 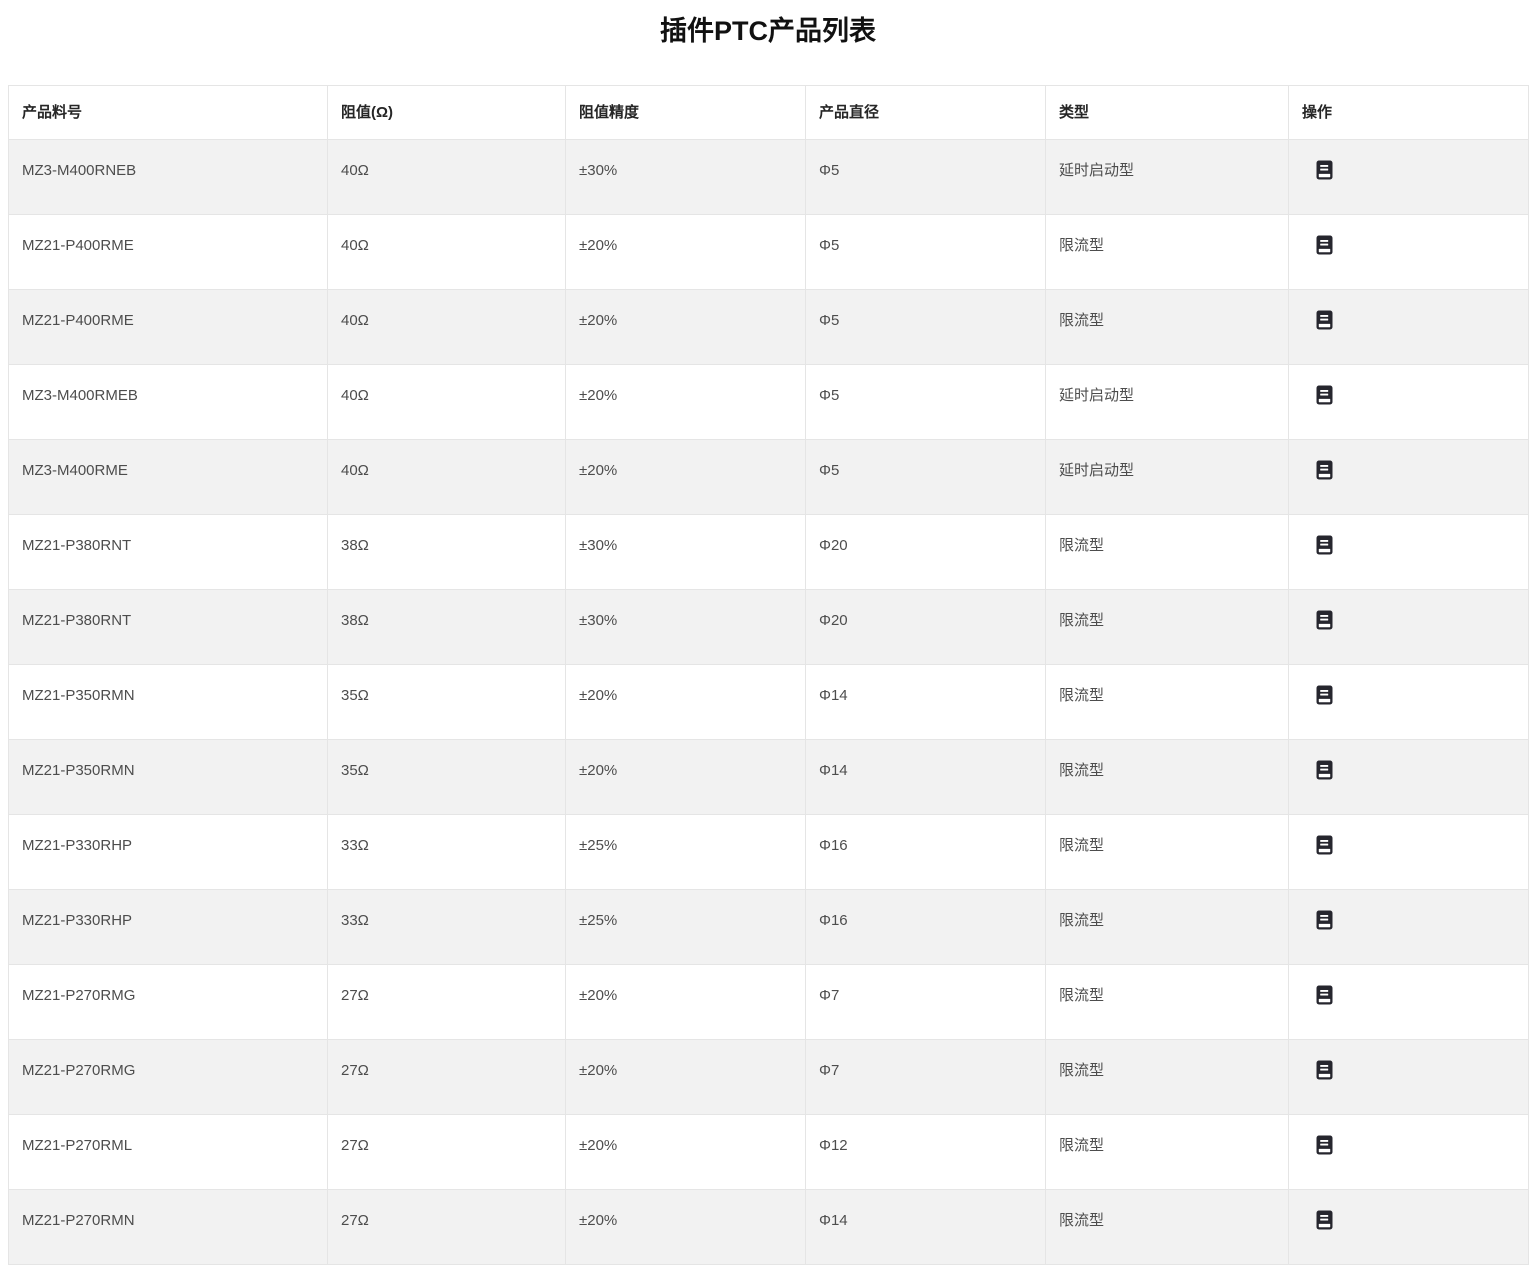 What do you see at coordinates (446, 852) in the screenshot?
I see `cell-resistance: 33Ω` at bounding box center [446, 852].